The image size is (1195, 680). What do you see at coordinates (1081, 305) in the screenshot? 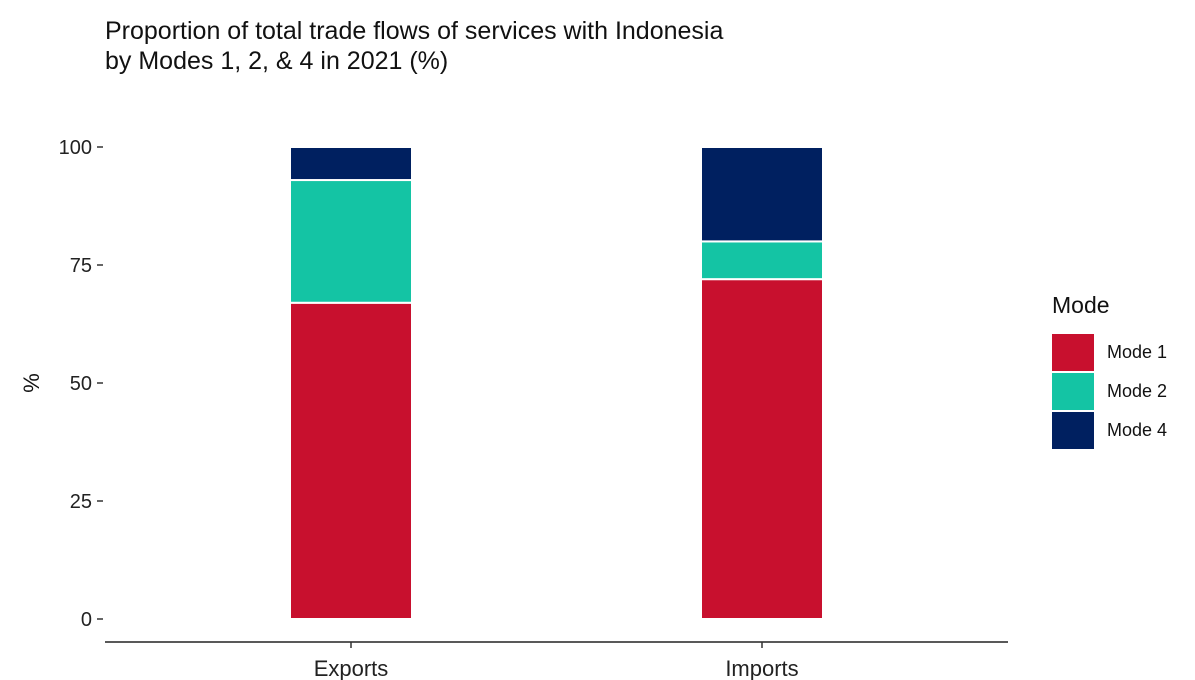
I see `legend-title: Mode` at bounding box center [1081, 305].